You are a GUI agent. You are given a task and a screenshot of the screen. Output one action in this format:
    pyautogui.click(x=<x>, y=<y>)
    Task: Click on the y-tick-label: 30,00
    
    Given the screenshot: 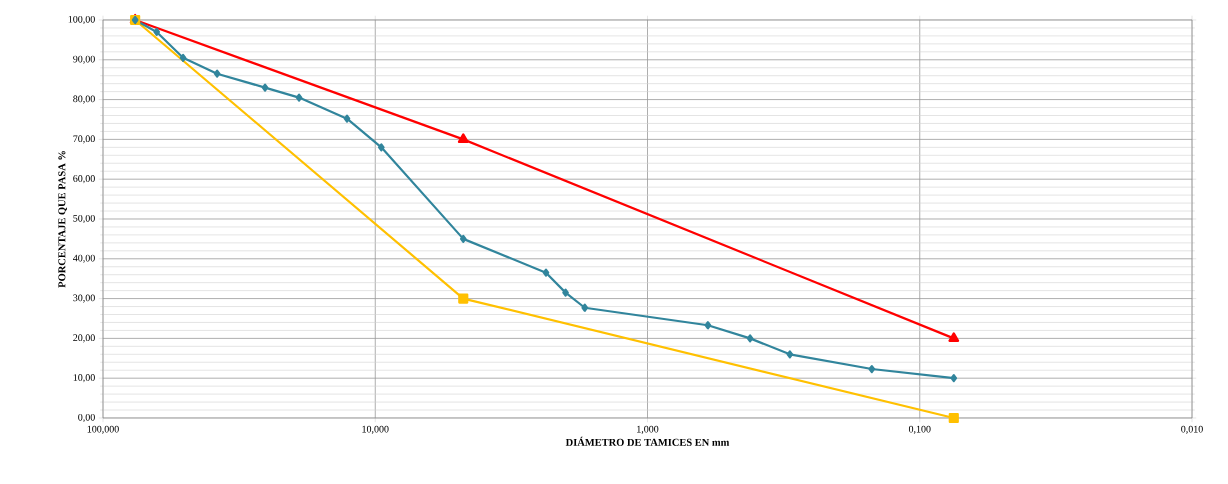 What is the action you would take?
    pyautogui.click(x=84, y=298)
    